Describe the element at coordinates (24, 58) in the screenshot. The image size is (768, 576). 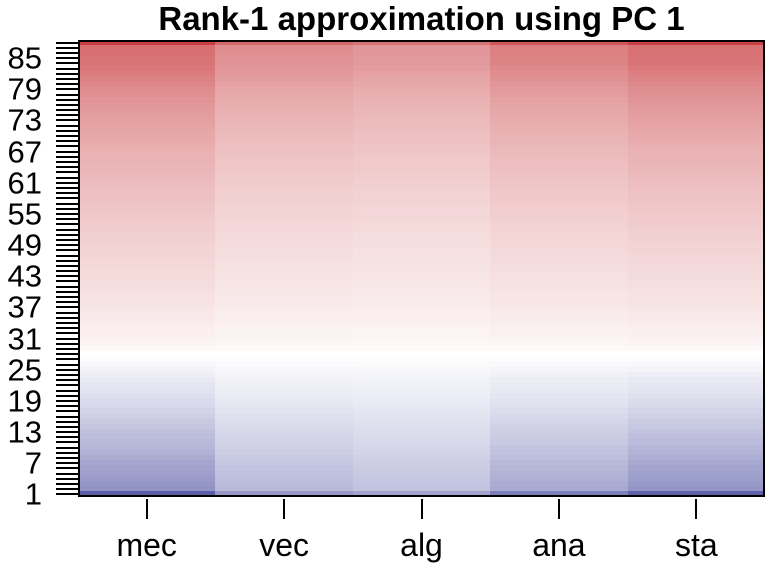
I see `y-axis-label: 85` at that location.